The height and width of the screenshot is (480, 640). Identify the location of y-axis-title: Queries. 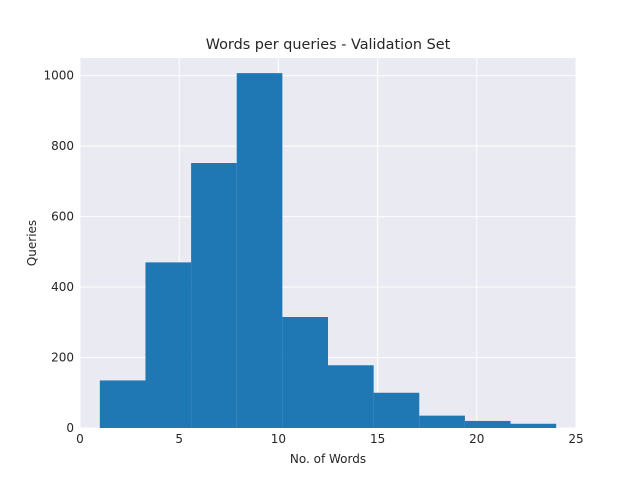
(32, 243).